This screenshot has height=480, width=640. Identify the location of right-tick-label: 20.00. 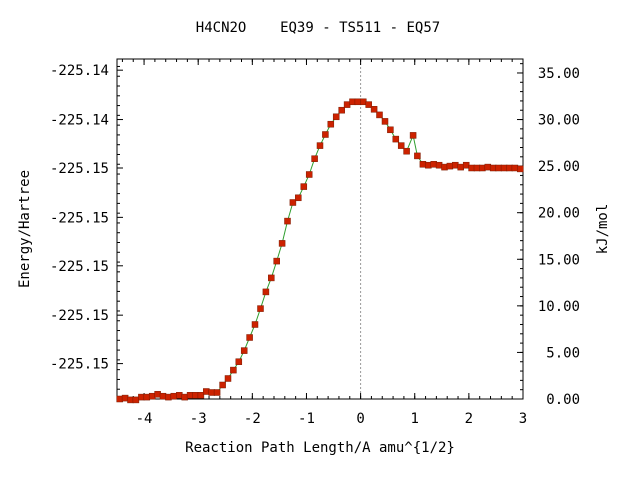
(559, 214).